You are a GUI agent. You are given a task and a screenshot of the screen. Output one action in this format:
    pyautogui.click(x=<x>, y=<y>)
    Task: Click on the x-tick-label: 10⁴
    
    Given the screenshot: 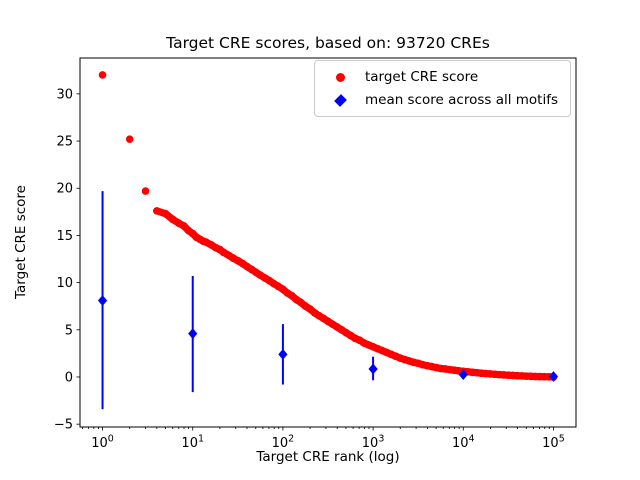 What is the action you would take?
    pyautogui.click(x=463, y=443)
    